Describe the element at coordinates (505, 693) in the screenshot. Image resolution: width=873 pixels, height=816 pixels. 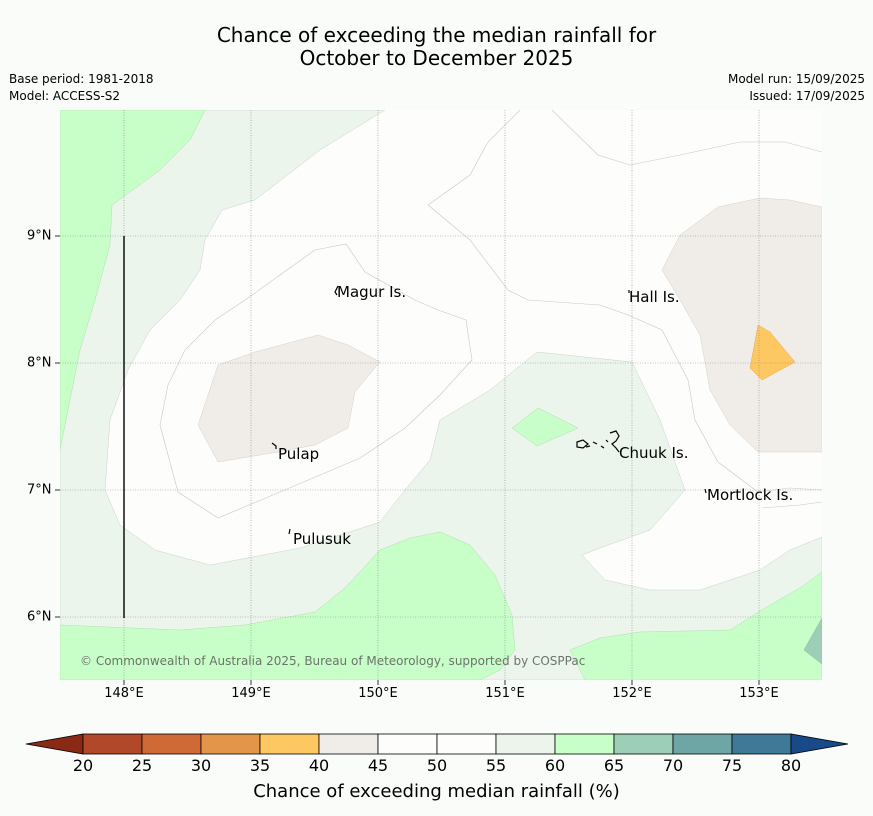
I see `lon-tick-label: 151°E` at that location.